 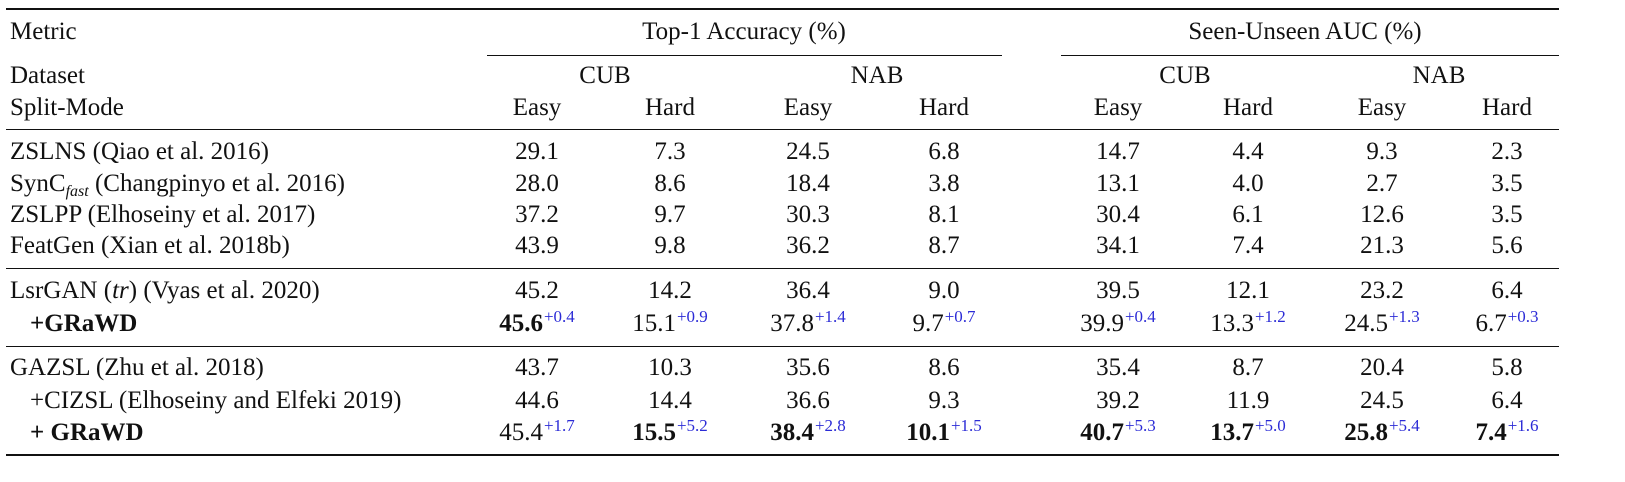 What do you see at coordinates (670, 151) in the screenshot?
I see `value-text: 7.3` at bounding box center [670, 151].